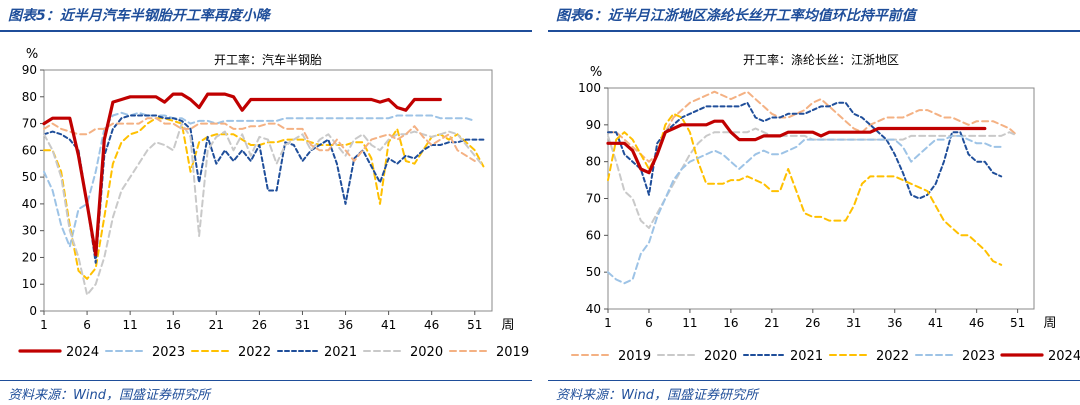 The height and width of the screenshot is (405, 1080). Describe the element at coordinates (736, 16) in the screenshot. I see `figure-title: 图表6：近半月江浙地区涤纶长丝开工率均值环比持平前值` at that location.